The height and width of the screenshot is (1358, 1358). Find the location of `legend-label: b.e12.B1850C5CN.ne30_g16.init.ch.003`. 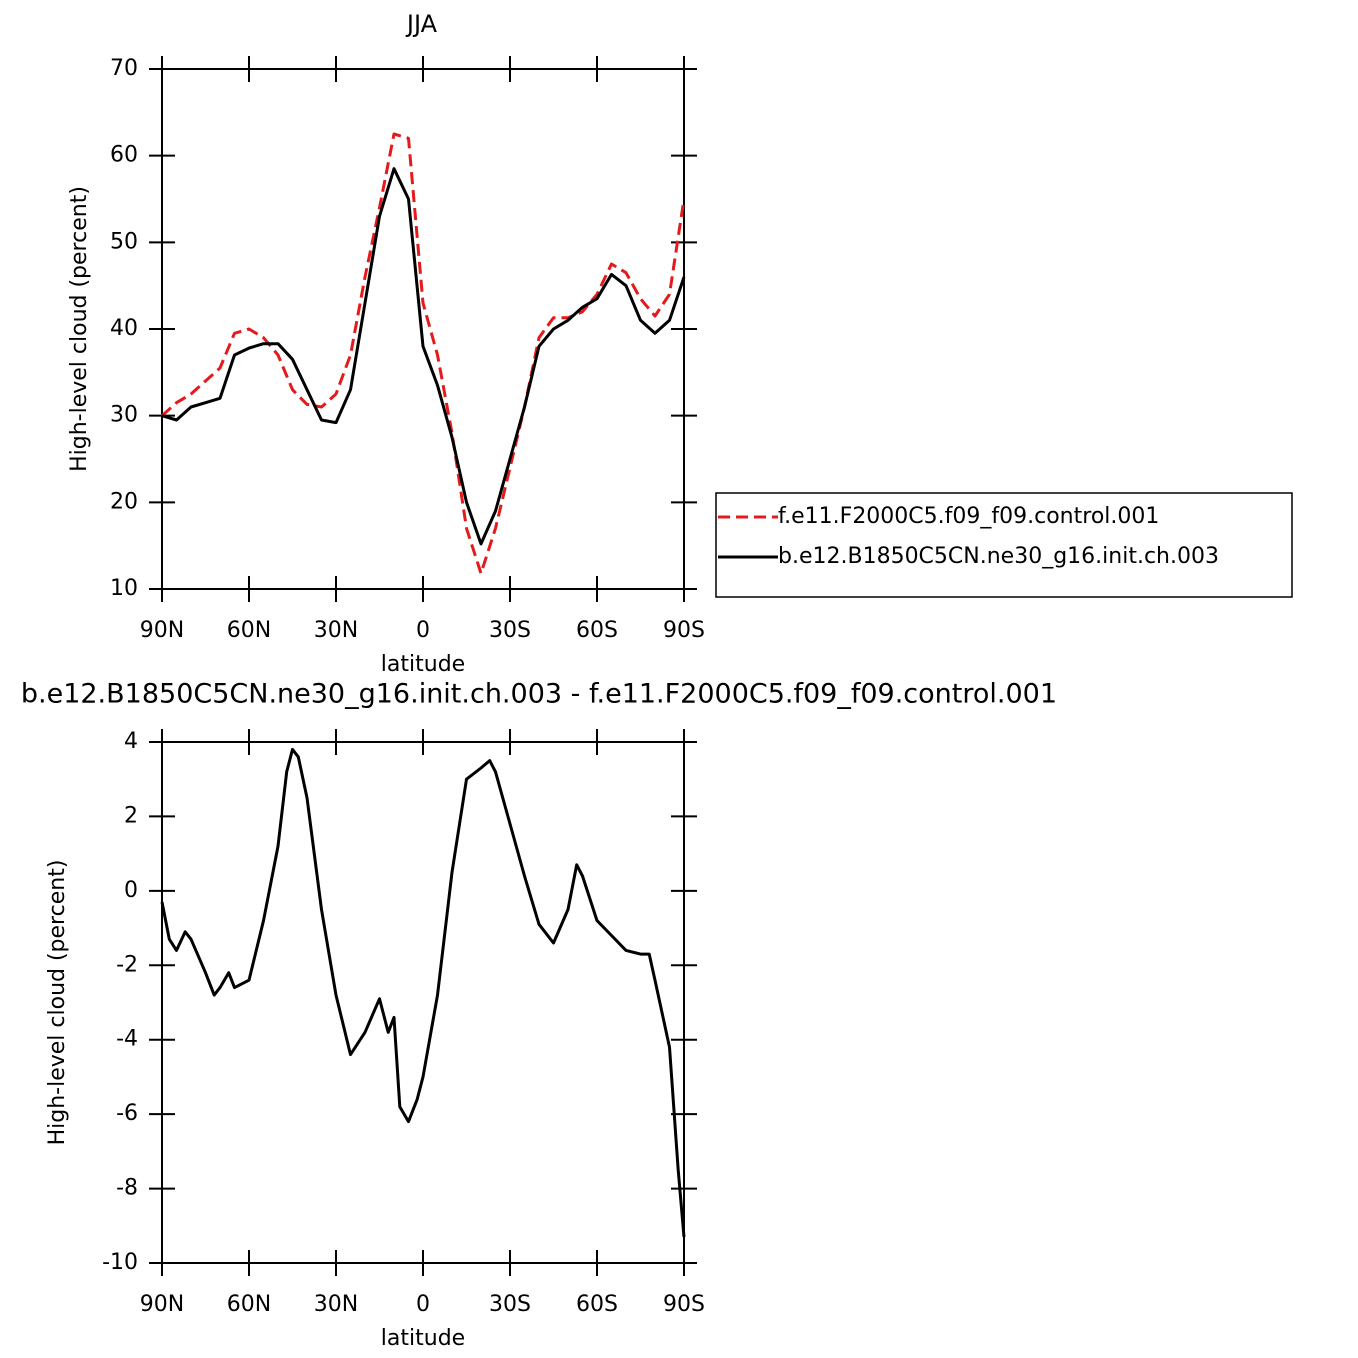

legend-label: b.e12.B1850C5CN.ne30_g16.init.ch.003 is located at coordinates (998, 556).